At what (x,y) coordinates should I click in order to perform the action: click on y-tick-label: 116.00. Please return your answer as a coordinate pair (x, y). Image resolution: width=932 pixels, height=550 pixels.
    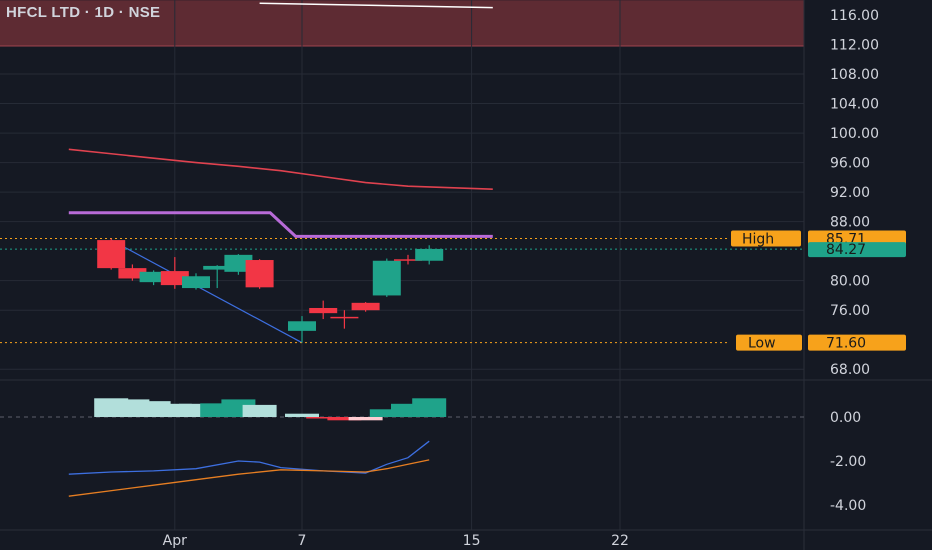
    Looking at the image, I should click on (854, 16).